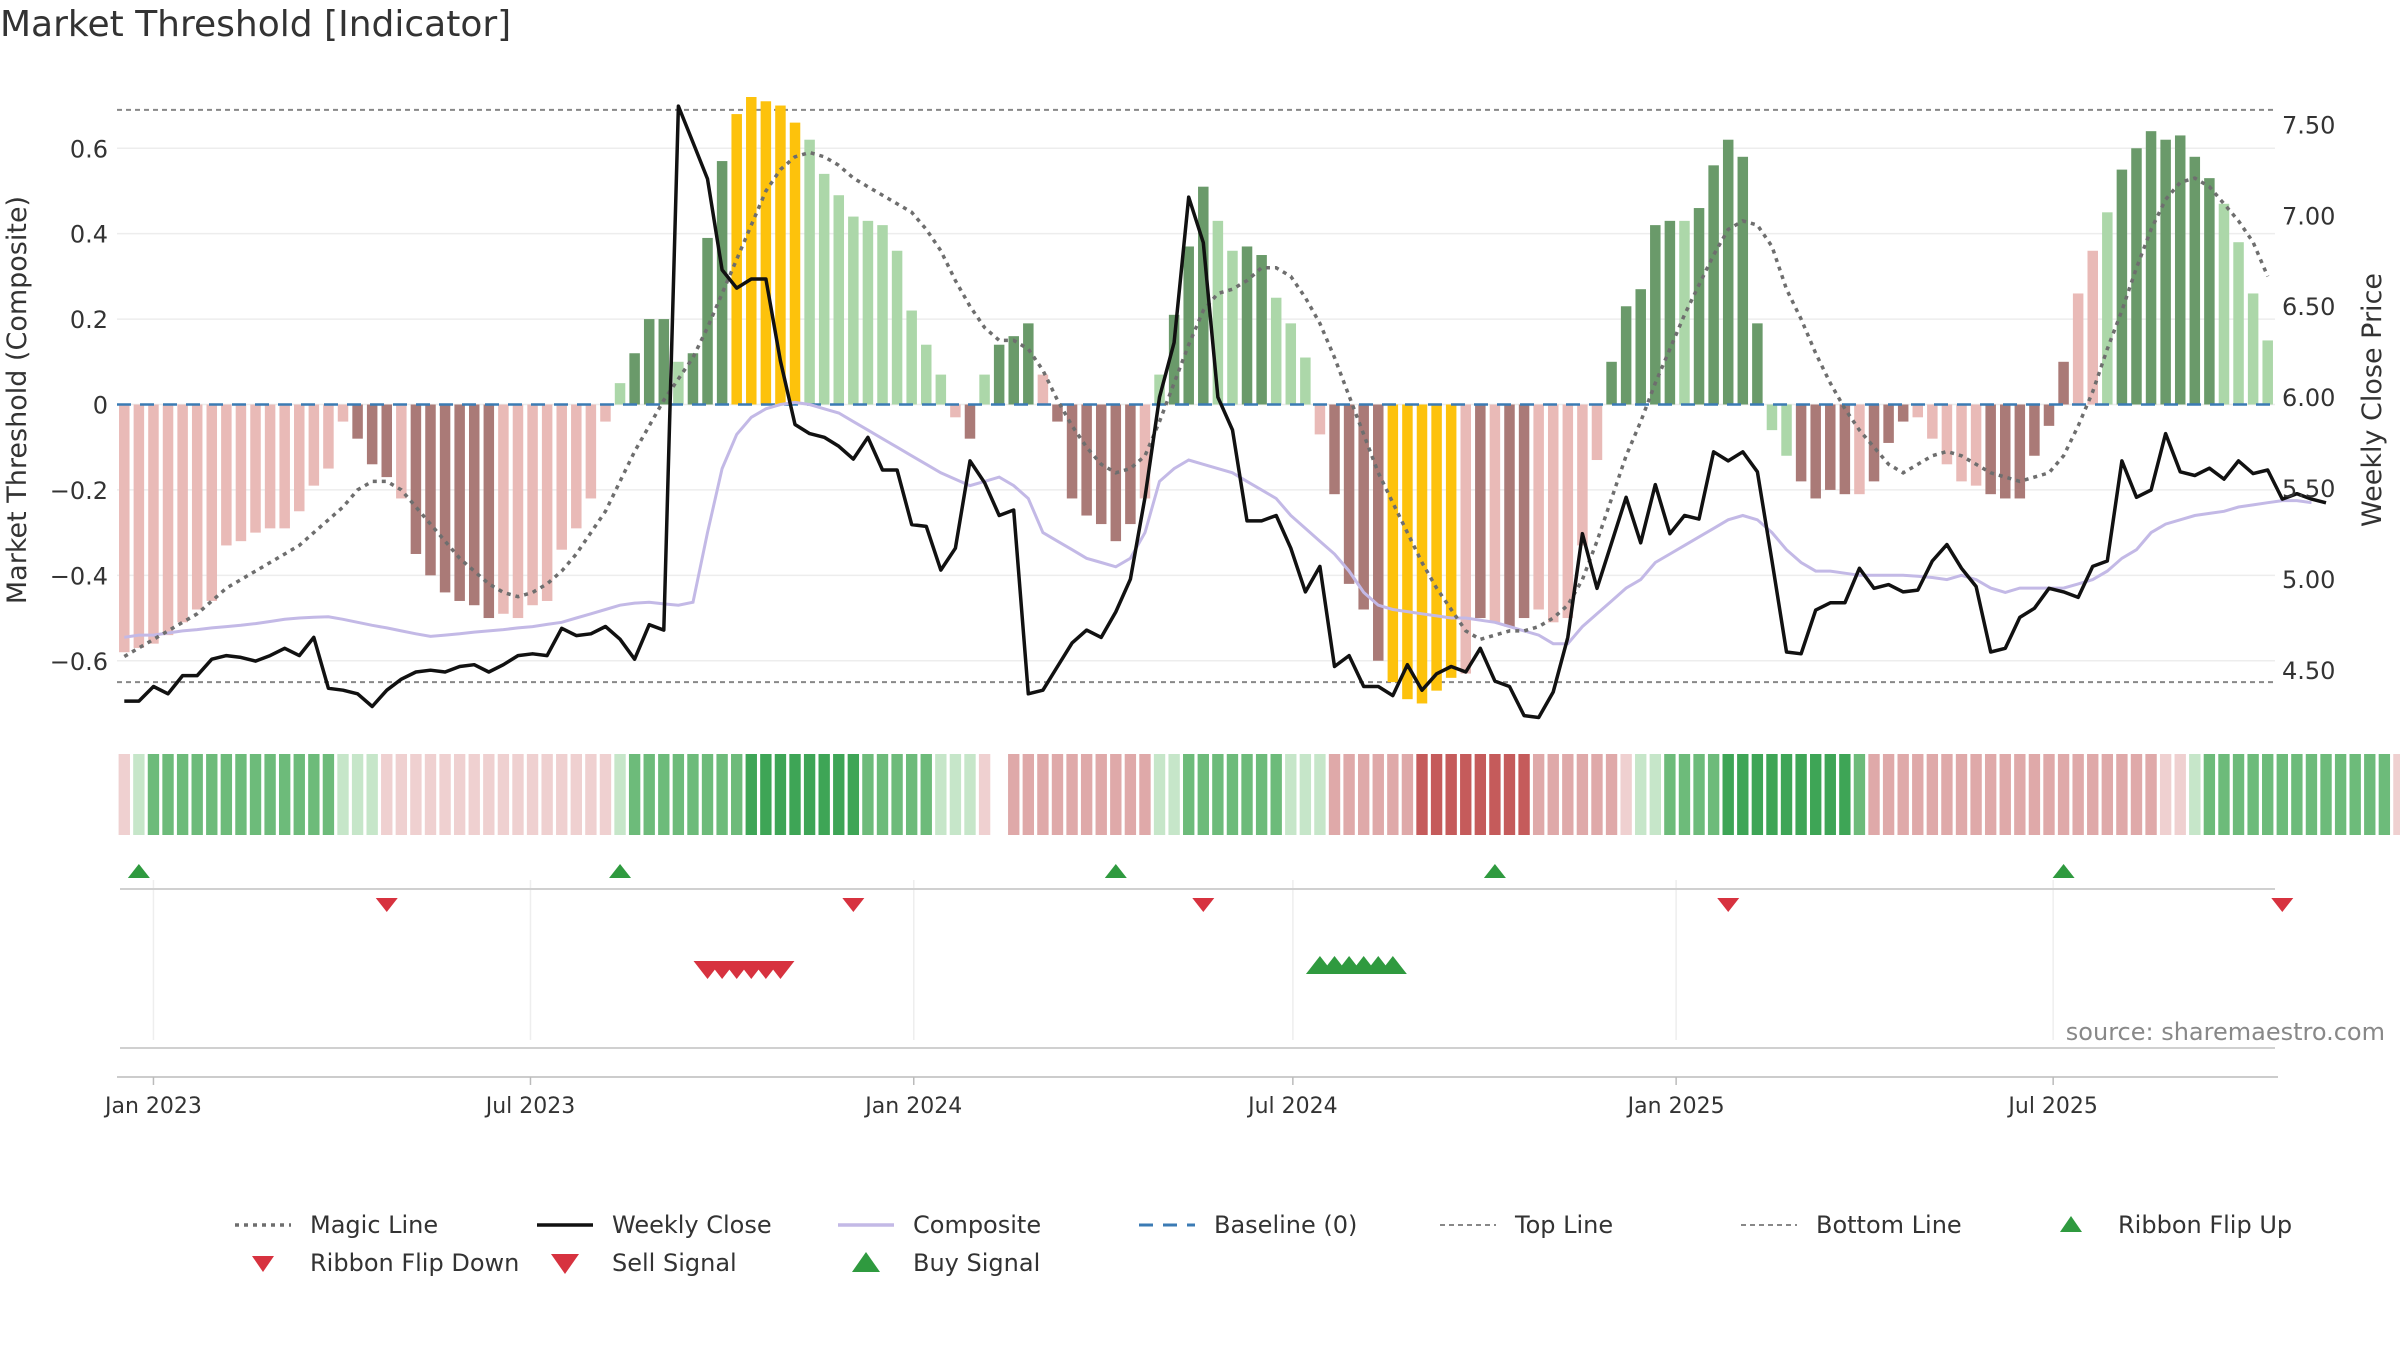  What do you see at coordinates (1728, 905) in the screenshot?
I see `ribbon-flip-down-marker` at bounding box center [1728, 905].